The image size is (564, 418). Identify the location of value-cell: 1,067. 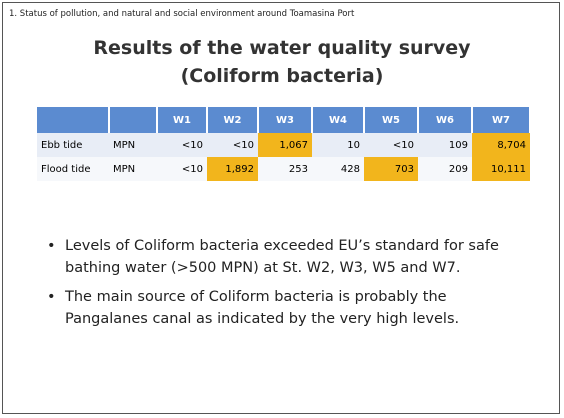
(285, 145).